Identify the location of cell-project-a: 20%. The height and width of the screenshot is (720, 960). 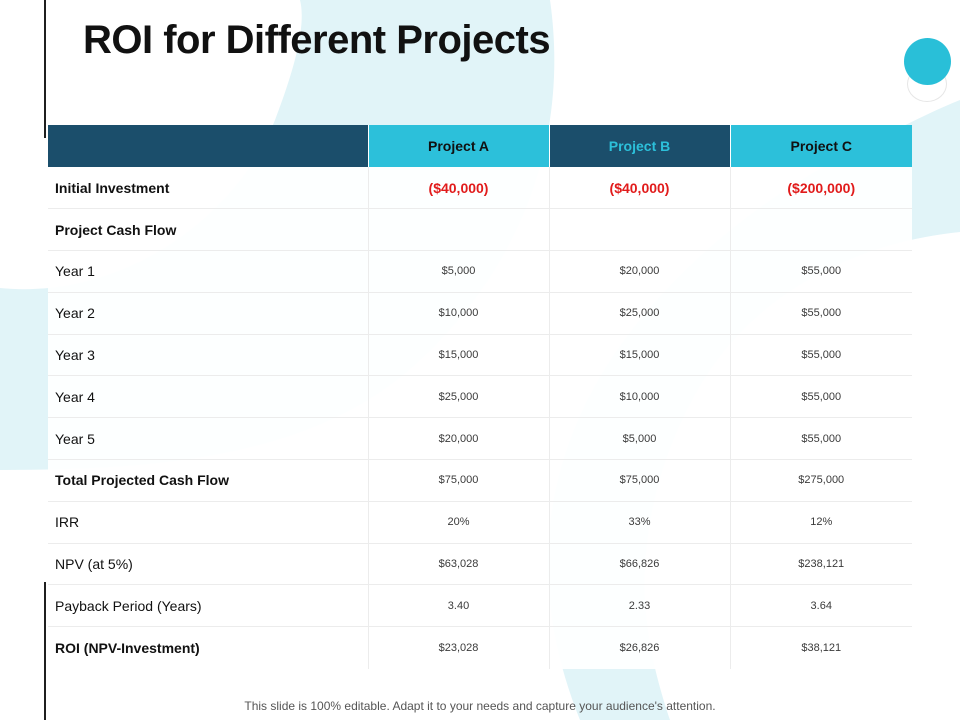
(458, 522).